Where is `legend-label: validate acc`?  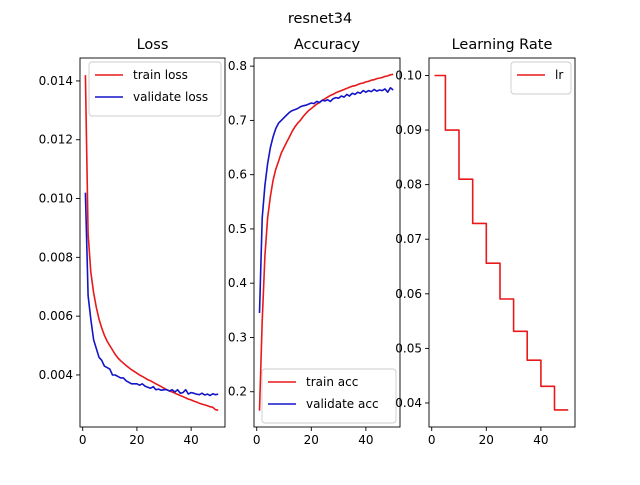 legend-label: validate acc is located at coordinates (342, 404).